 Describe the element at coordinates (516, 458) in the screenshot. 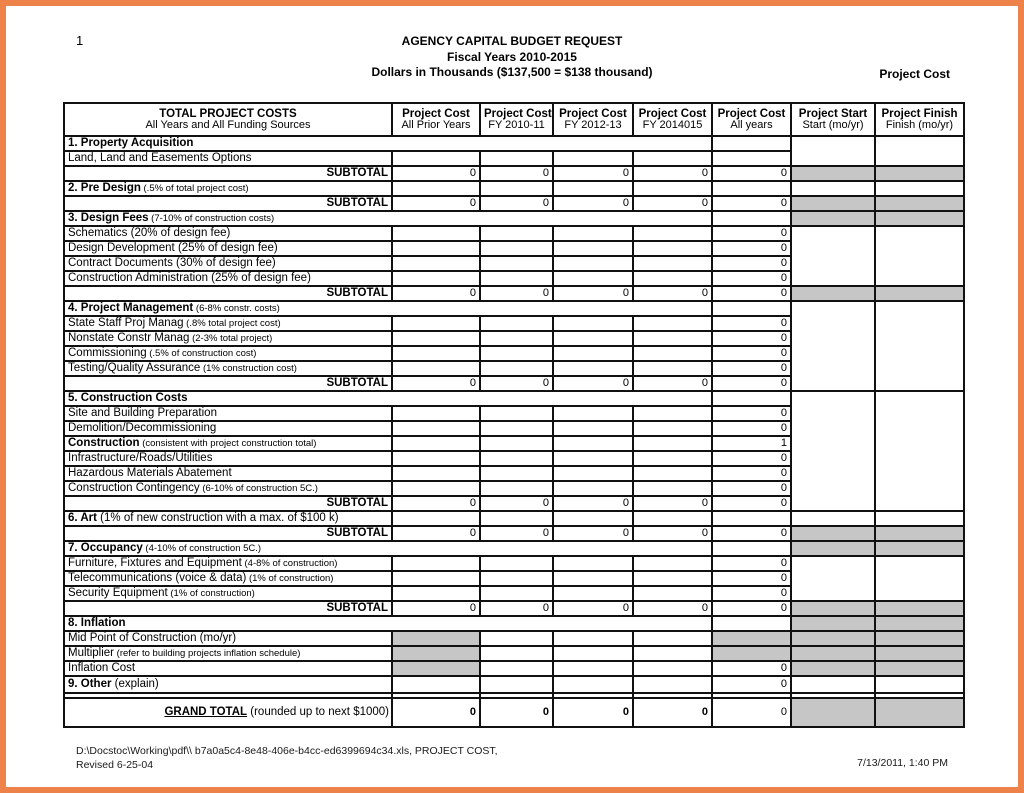

I see `cell-fy-2010-11-item-infrastructure` at that location.